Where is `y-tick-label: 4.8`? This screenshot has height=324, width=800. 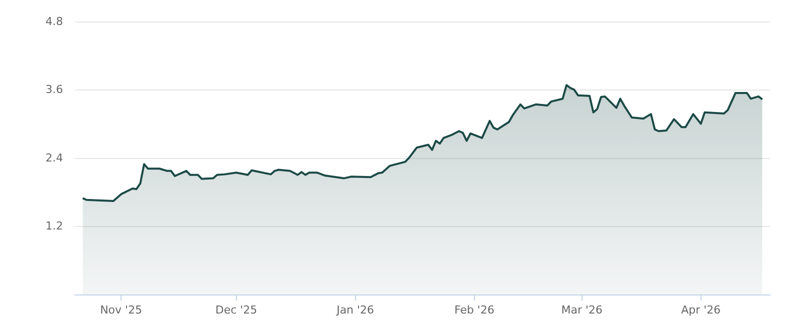
y-tick-label: 4.8 is located at coordinates (54, 21).